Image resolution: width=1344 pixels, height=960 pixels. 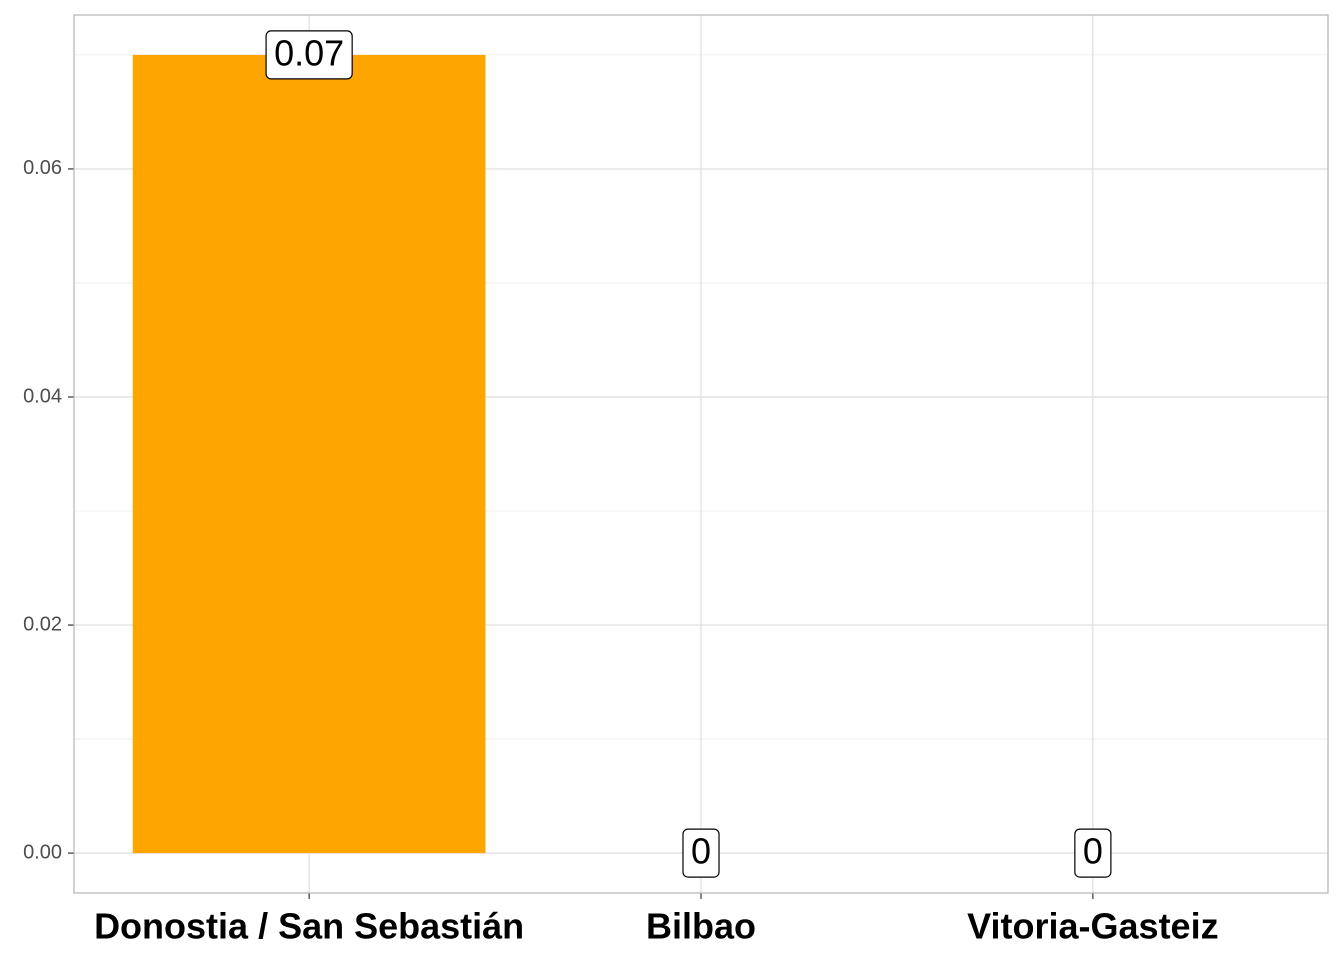 I want to click on x-tick-label: Donostia / San Sebastián, so click(x=309, y=926).